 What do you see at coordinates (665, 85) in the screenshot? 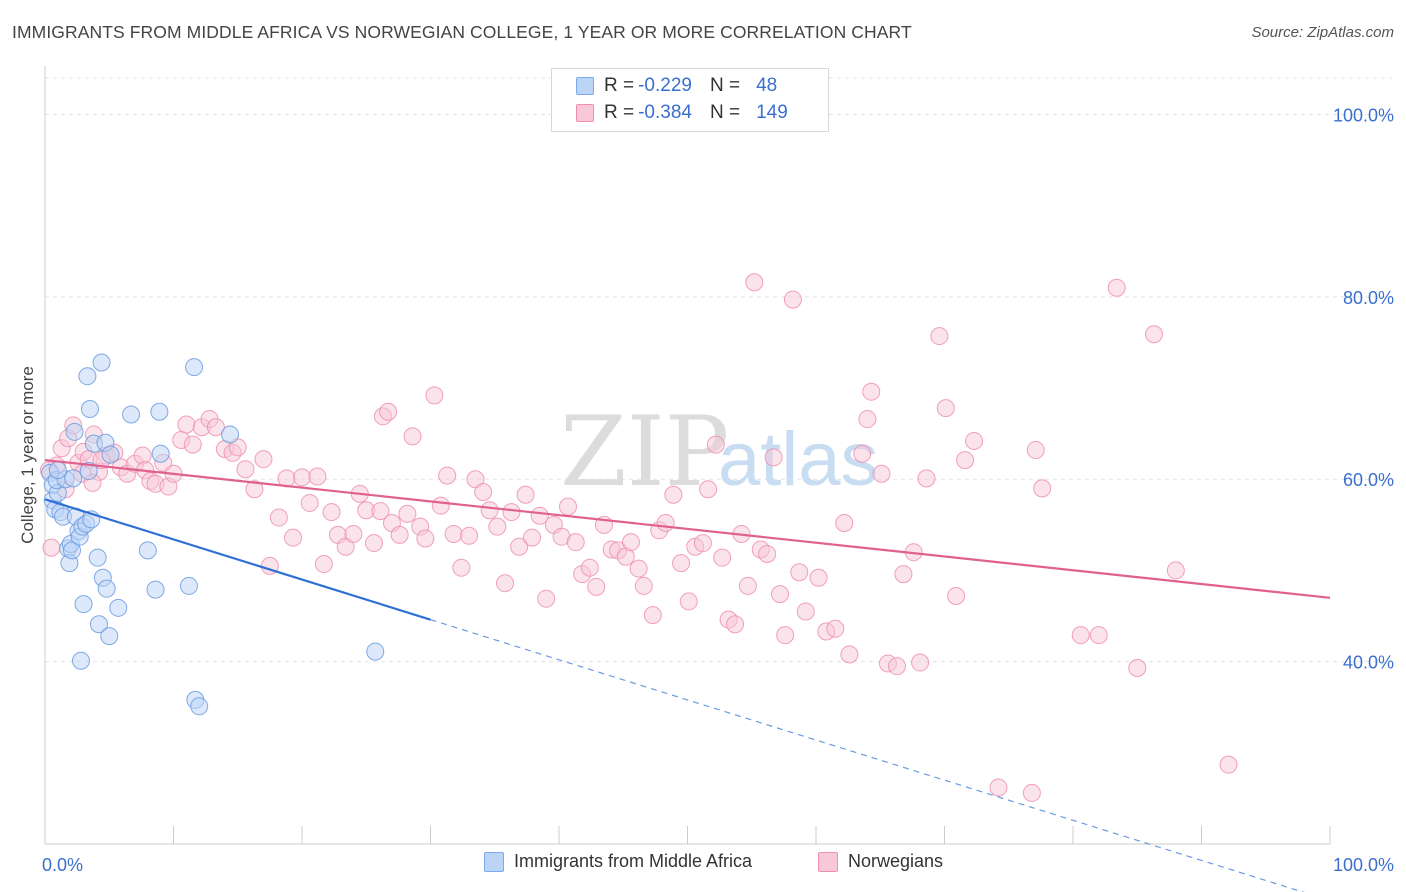
I see `legend-r-value: -0.229` at bounding box center [665, 85].